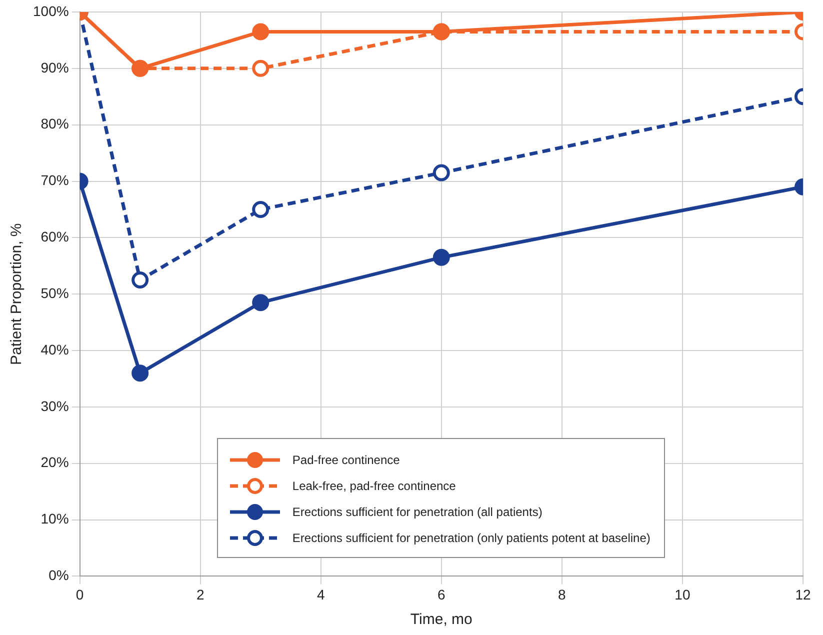 This screenshot has height=635, width=823. Describe the element at coordinates (320, 594) in the screenshot. I see `x-tick-label: 4` at that location.